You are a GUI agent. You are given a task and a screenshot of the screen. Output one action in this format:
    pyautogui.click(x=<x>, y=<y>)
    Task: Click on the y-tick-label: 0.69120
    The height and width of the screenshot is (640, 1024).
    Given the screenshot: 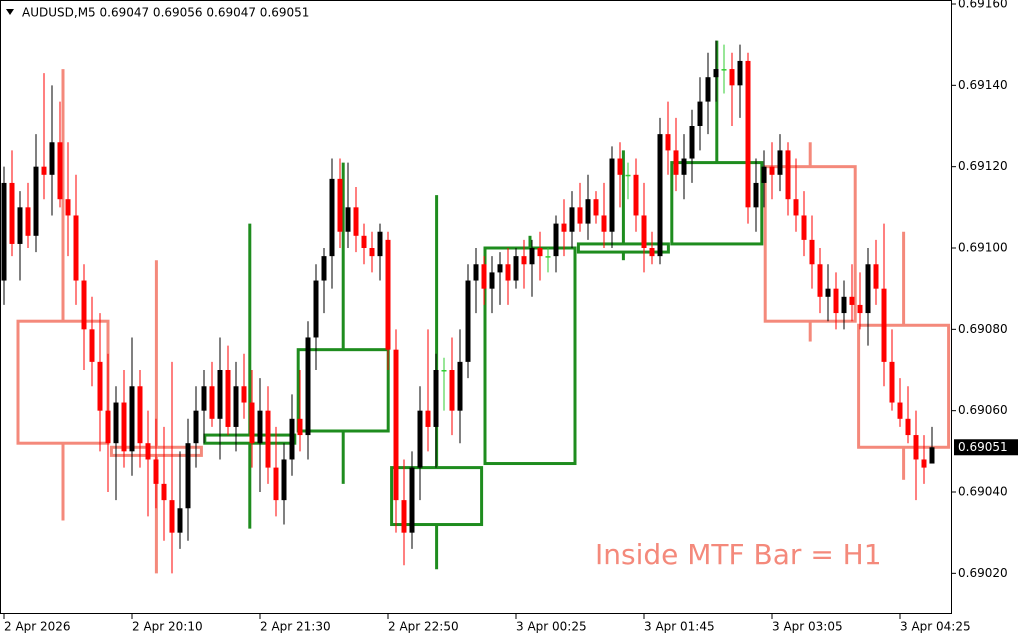 What is the action you would take?
    pyautogui.click(x=983, y=166)
    